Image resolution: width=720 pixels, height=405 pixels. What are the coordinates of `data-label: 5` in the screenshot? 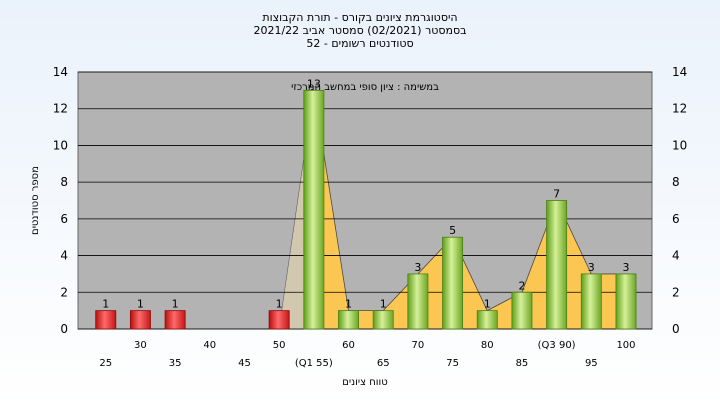 It's located at (452, 230).